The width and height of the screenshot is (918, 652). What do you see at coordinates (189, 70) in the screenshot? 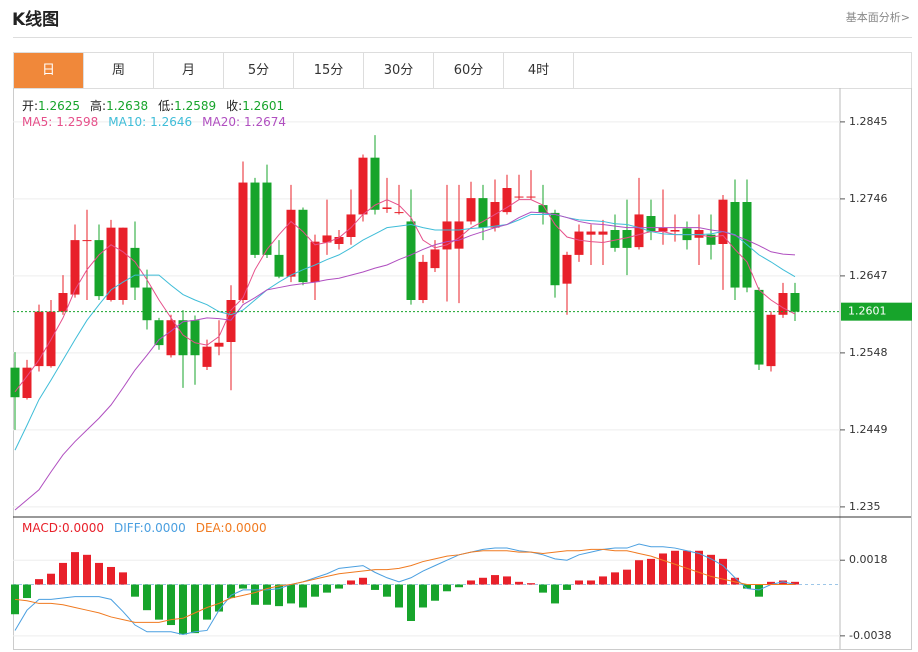
I see `period-tab: 月` at bounding box center [189, 70].